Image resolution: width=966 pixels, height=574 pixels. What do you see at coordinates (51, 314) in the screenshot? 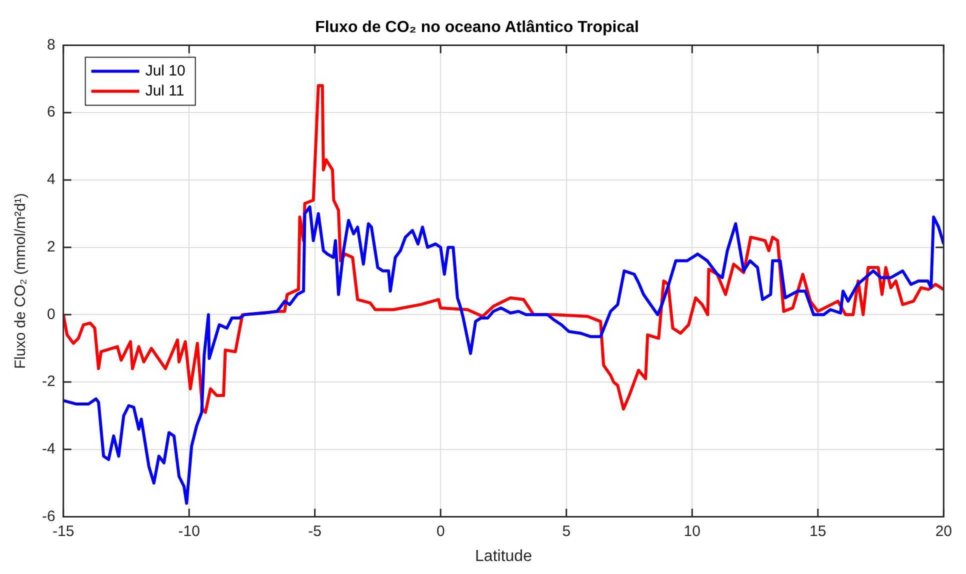
I see `y-tick-label: 0` at bounding box center [51, 314].